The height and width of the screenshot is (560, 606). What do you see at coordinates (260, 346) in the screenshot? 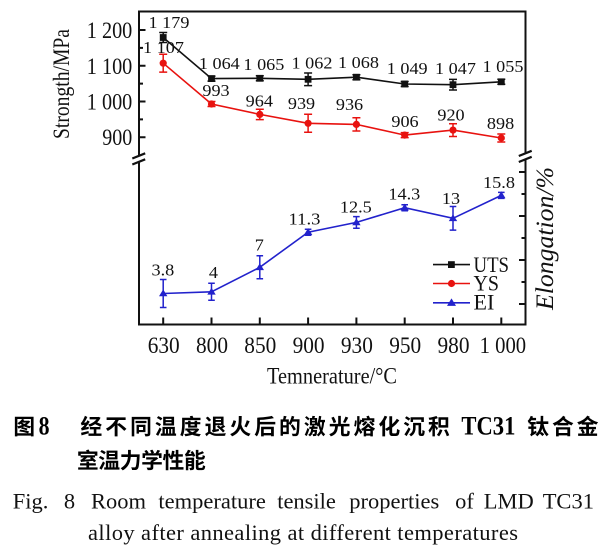
I see `svg-text: 850` at bounding box center [260, 346].